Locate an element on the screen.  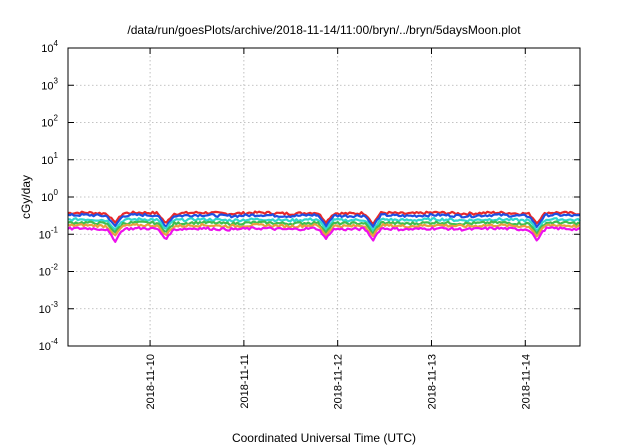
y-tick-label: 10¹ is located at coordinates (49, 159).